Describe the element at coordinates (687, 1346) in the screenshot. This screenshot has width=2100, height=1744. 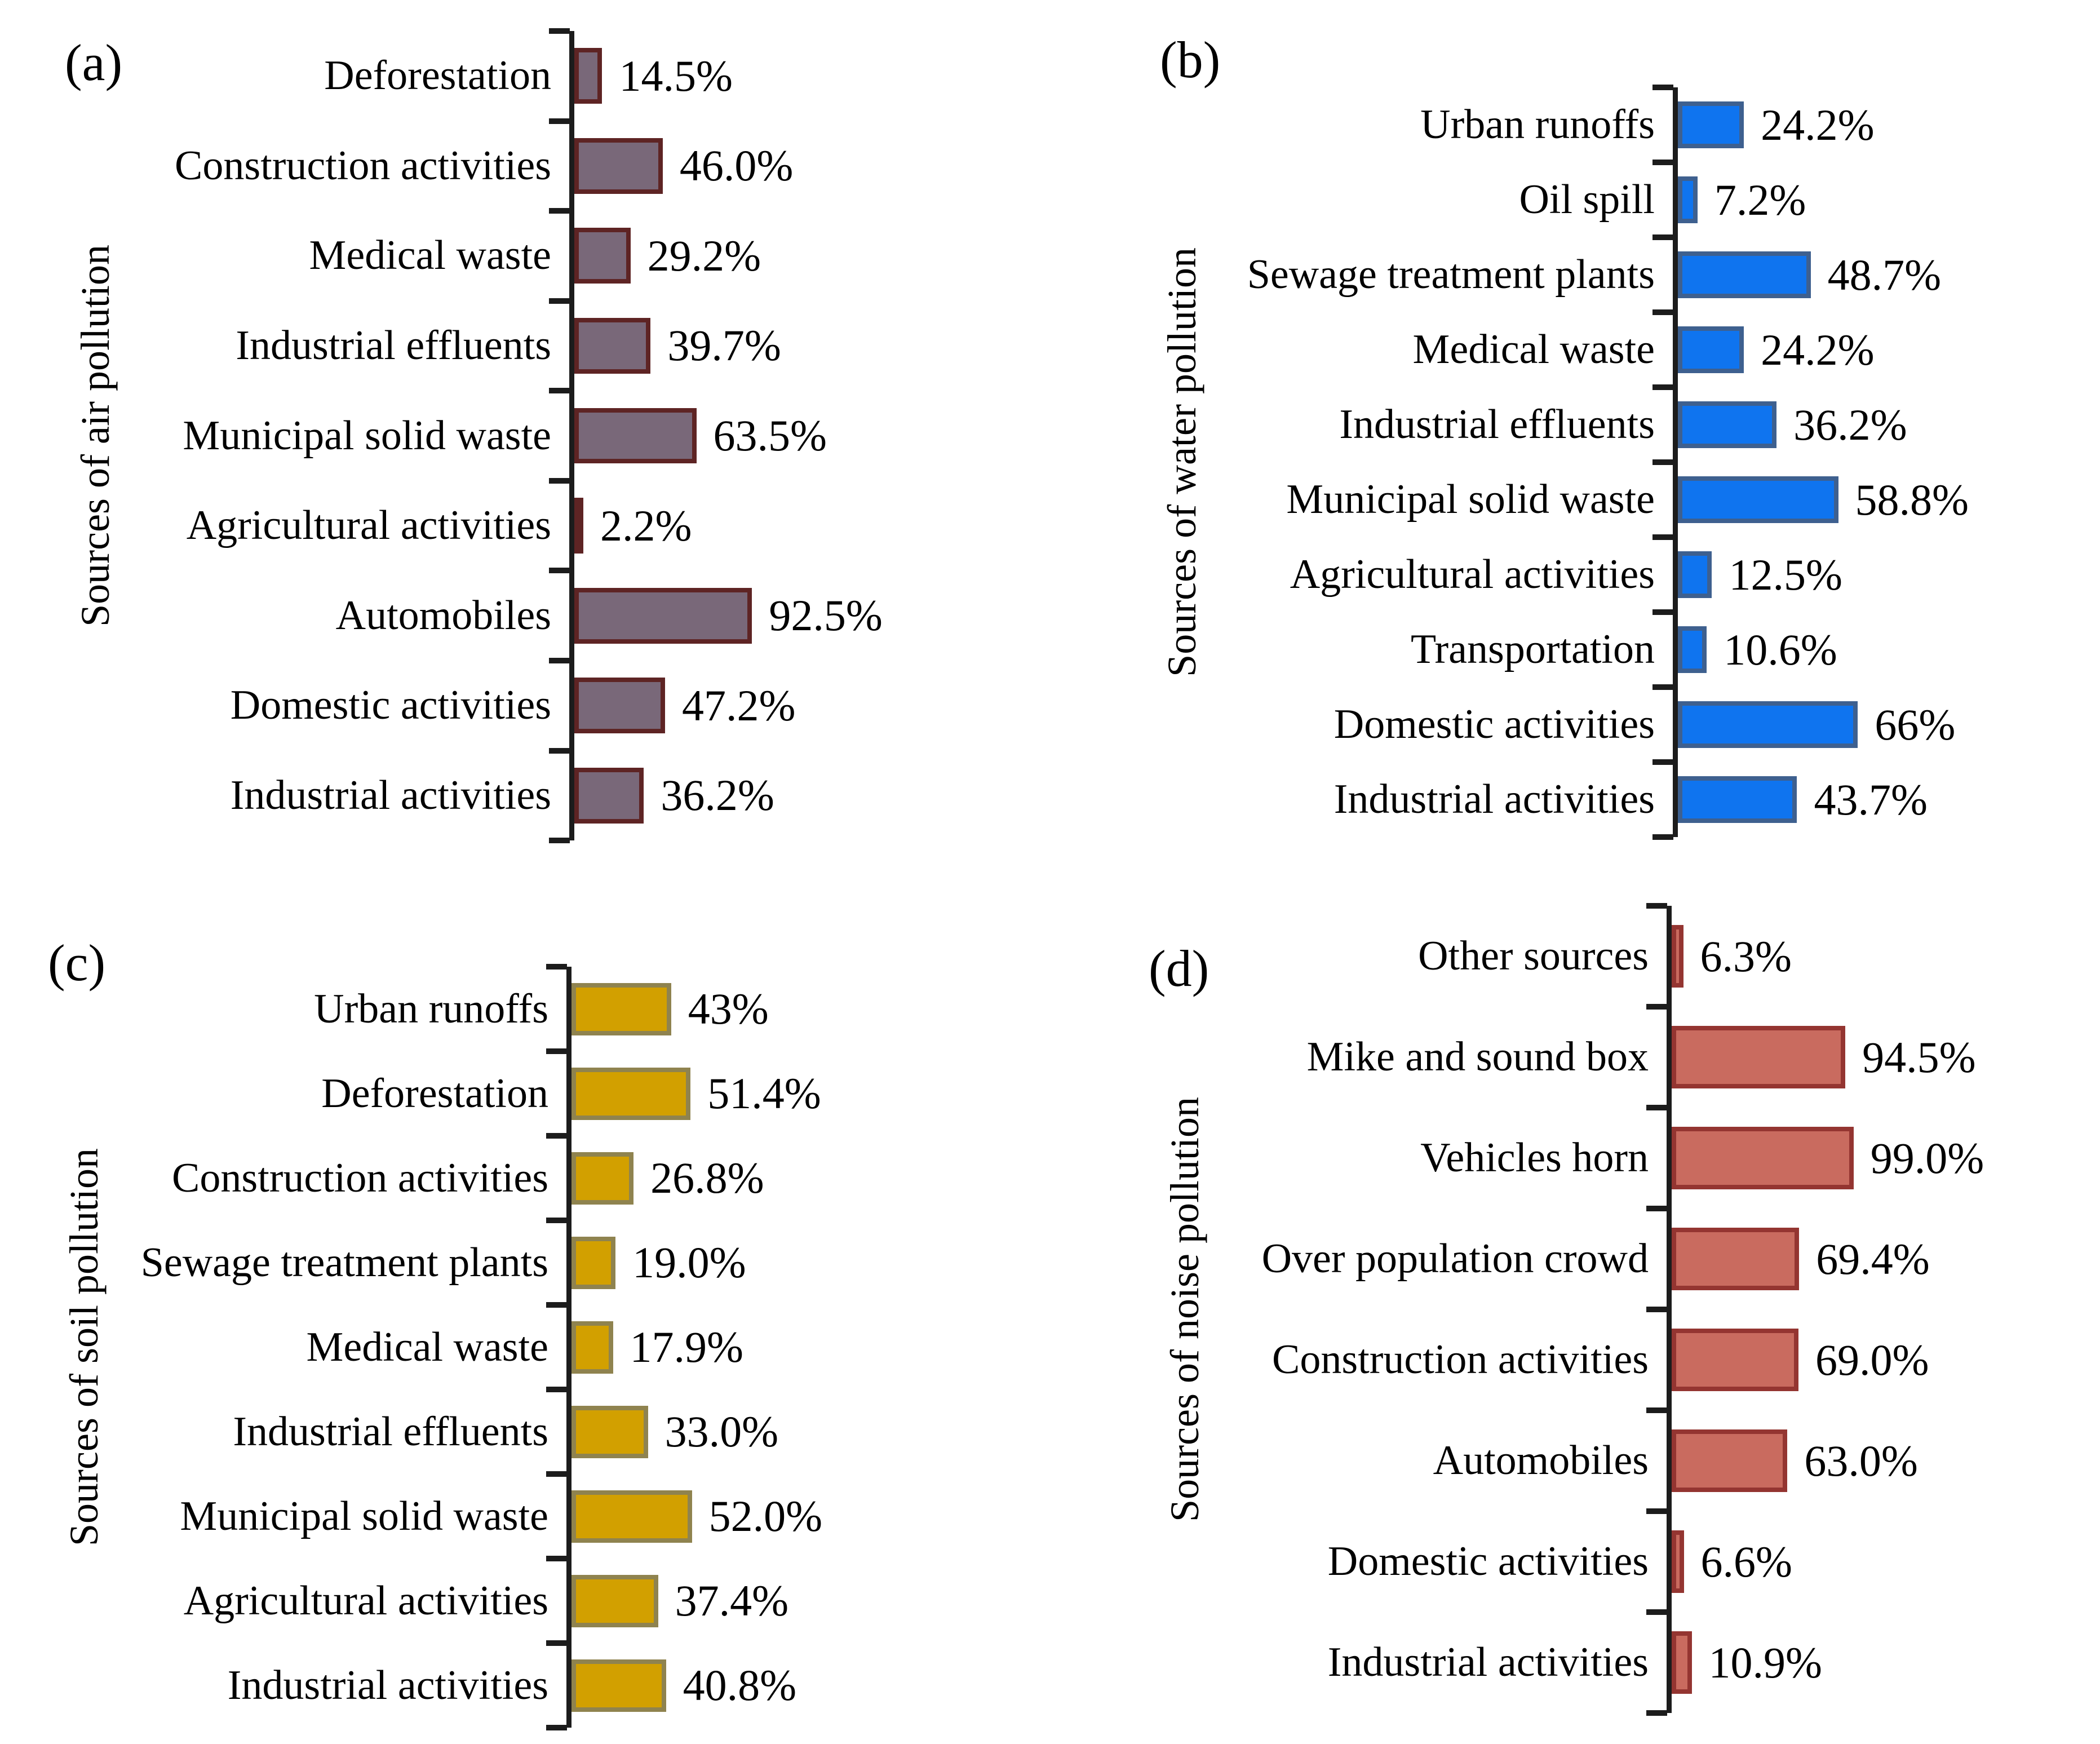
I see `value-label: 17.9%` at that location.